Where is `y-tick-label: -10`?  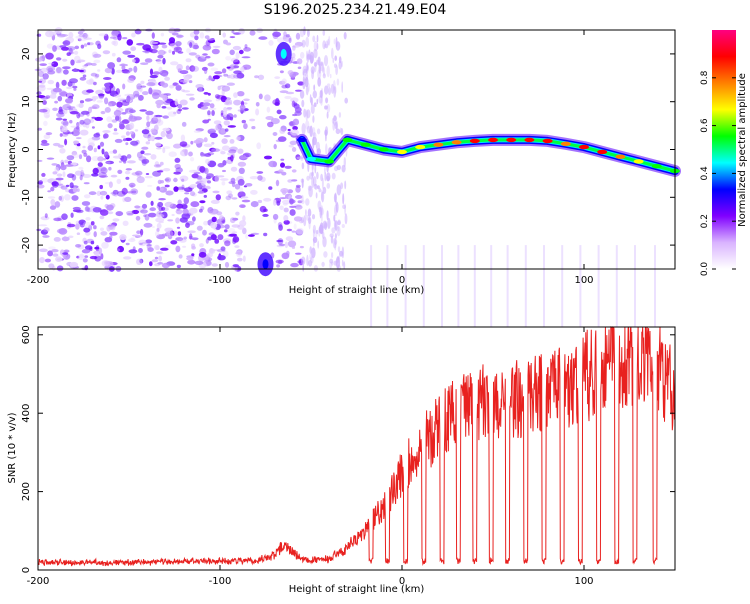
y-tick-label: -10 is located at coordinates (26, 197).